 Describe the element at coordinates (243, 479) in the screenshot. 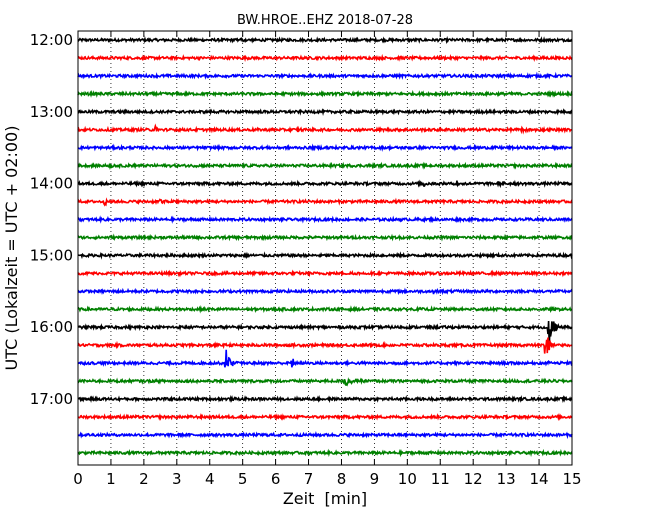

I see `x-tick-label: 5` at that location.